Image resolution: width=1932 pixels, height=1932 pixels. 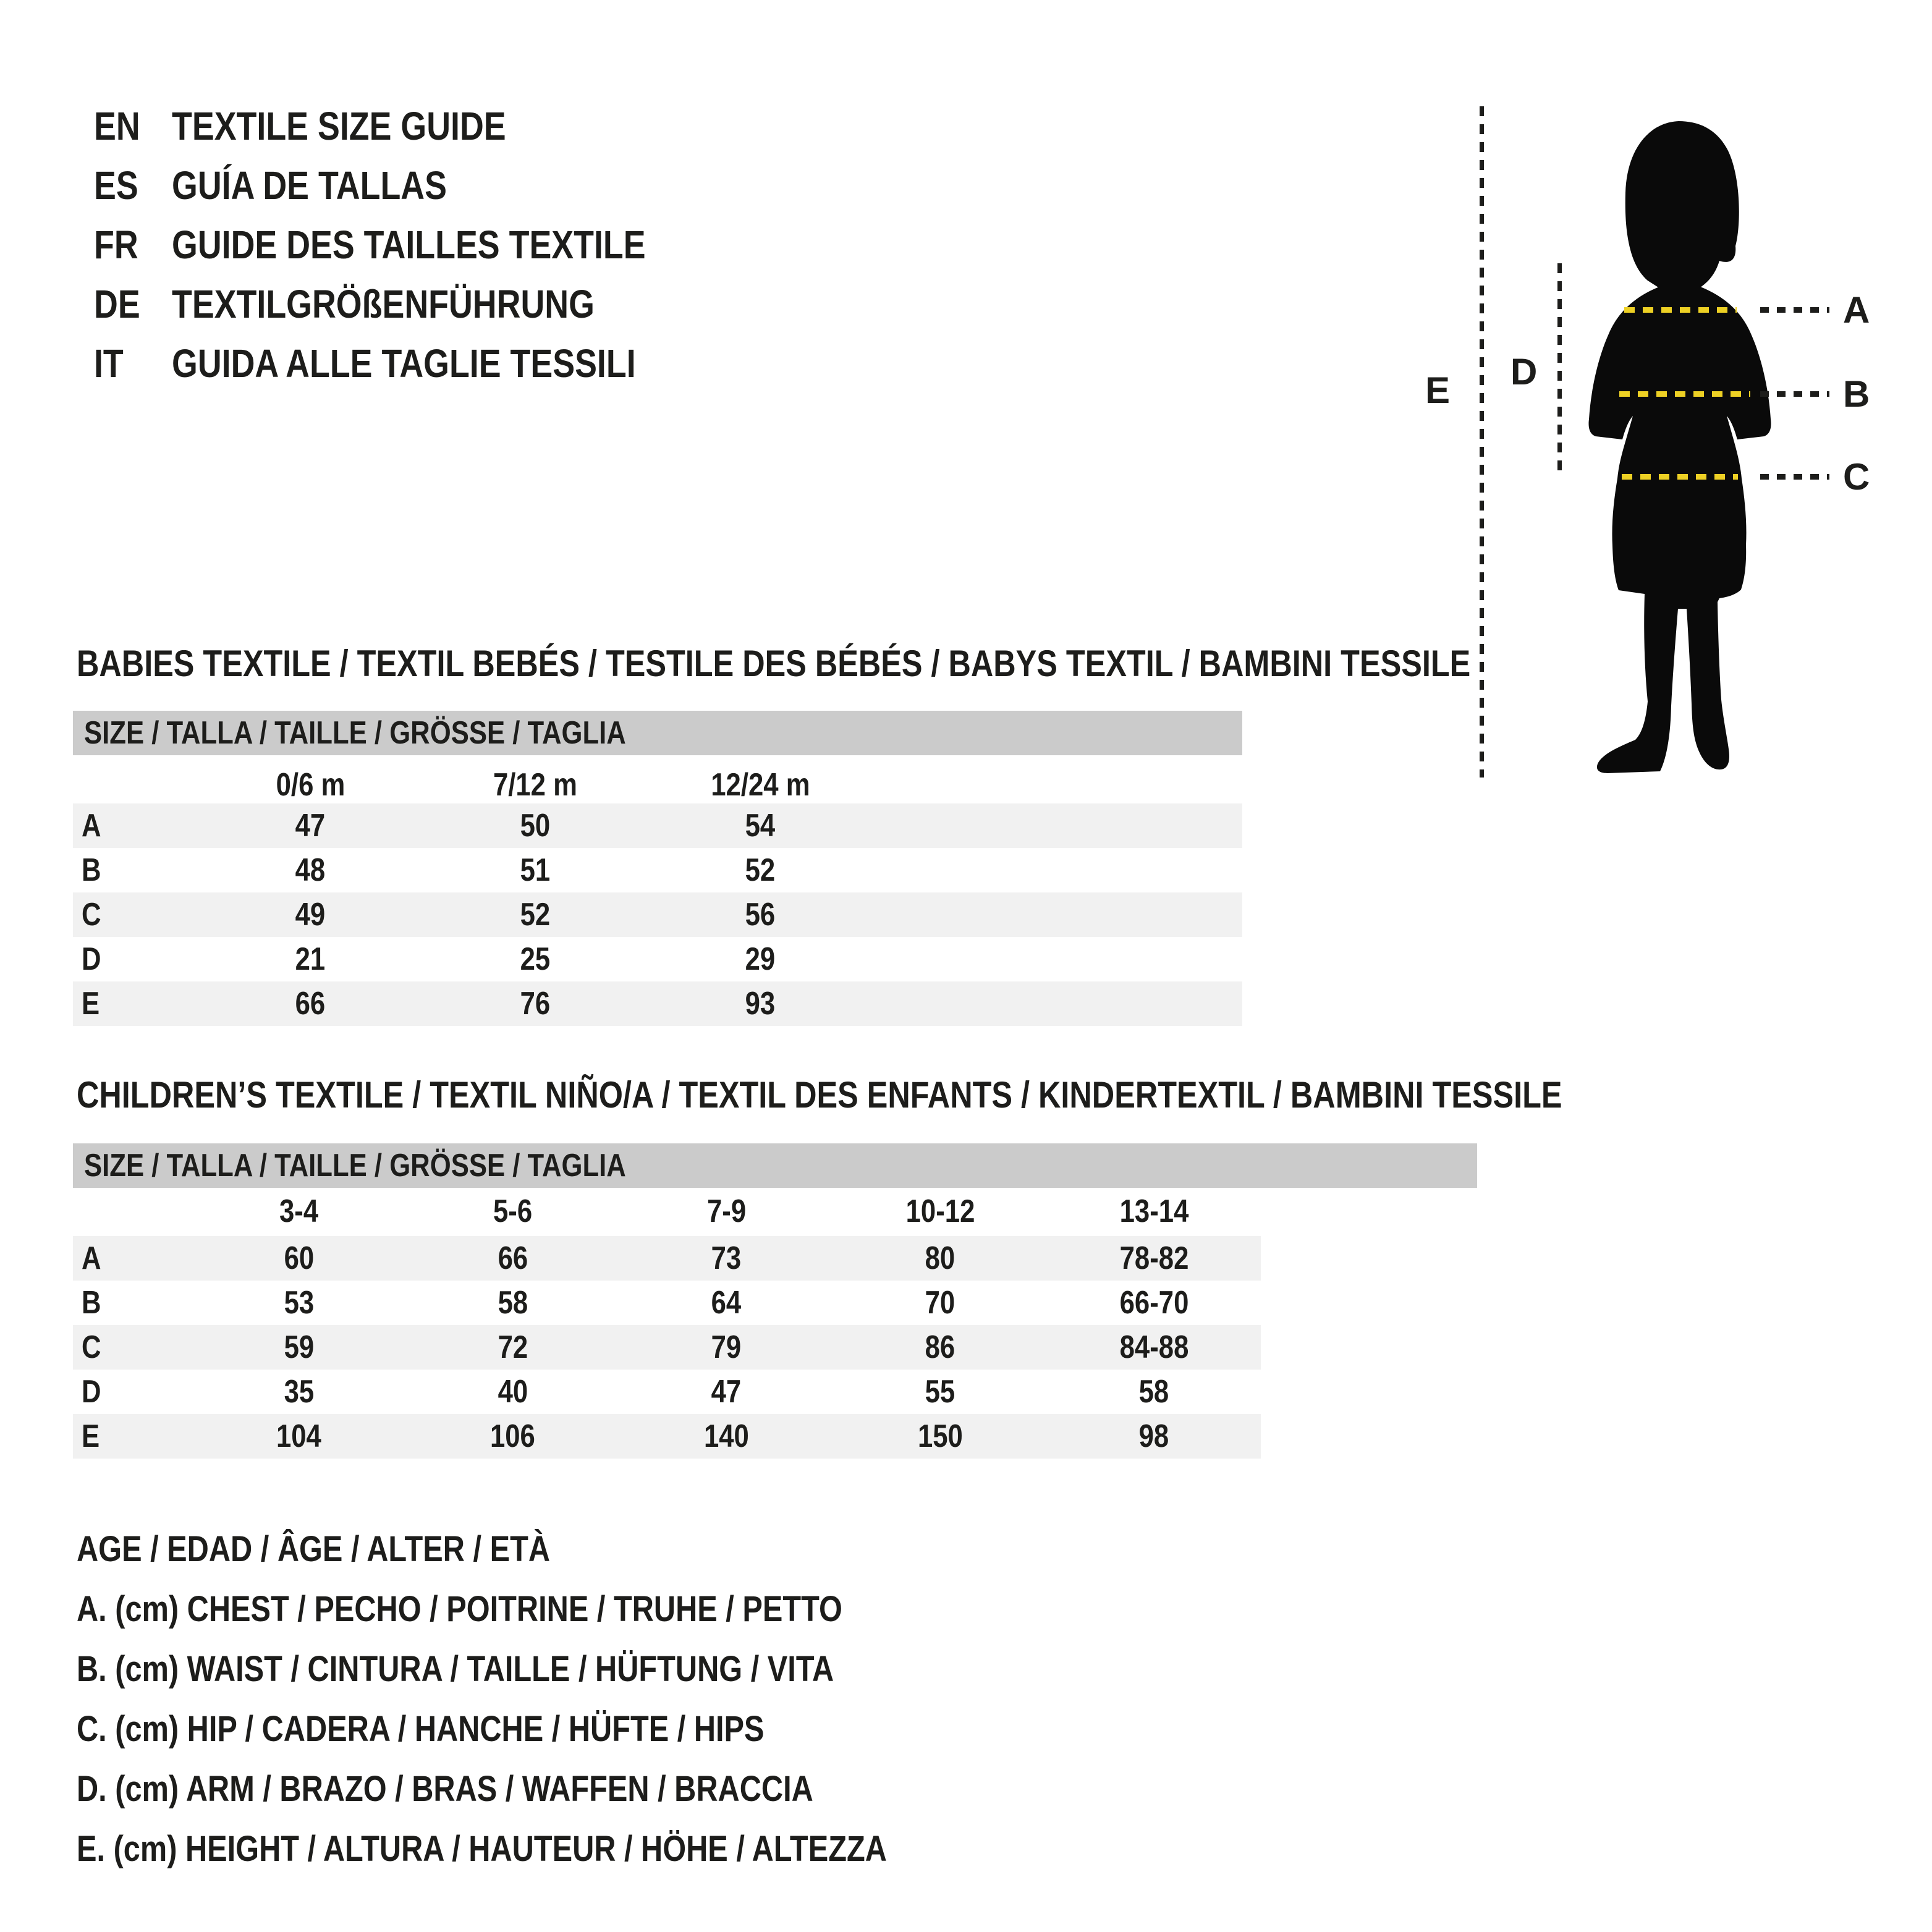 What do you see at coordinates (726, 1436) in the screenshot?
I see `table-cell: 140` at bounding box center [726, 1436].